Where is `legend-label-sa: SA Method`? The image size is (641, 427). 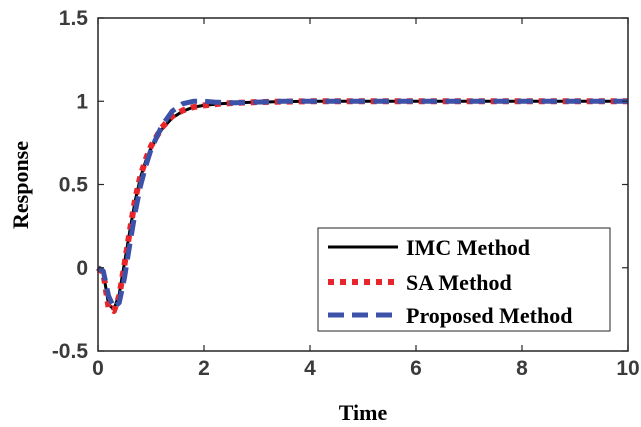 legend-label-sa: SA Method is located at coordinates (459, 282).